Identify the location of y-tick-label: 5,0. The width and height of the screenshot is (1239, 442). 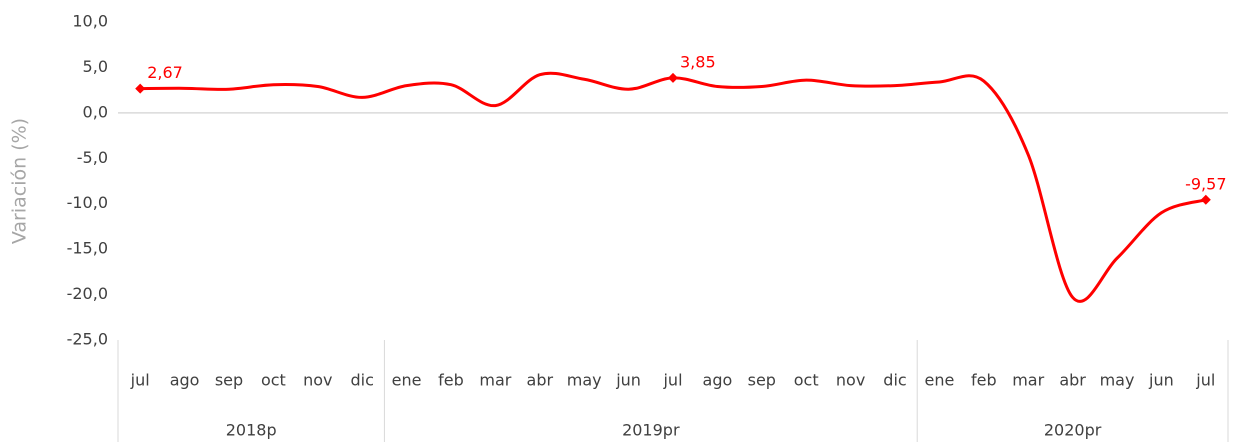
(95, 66).